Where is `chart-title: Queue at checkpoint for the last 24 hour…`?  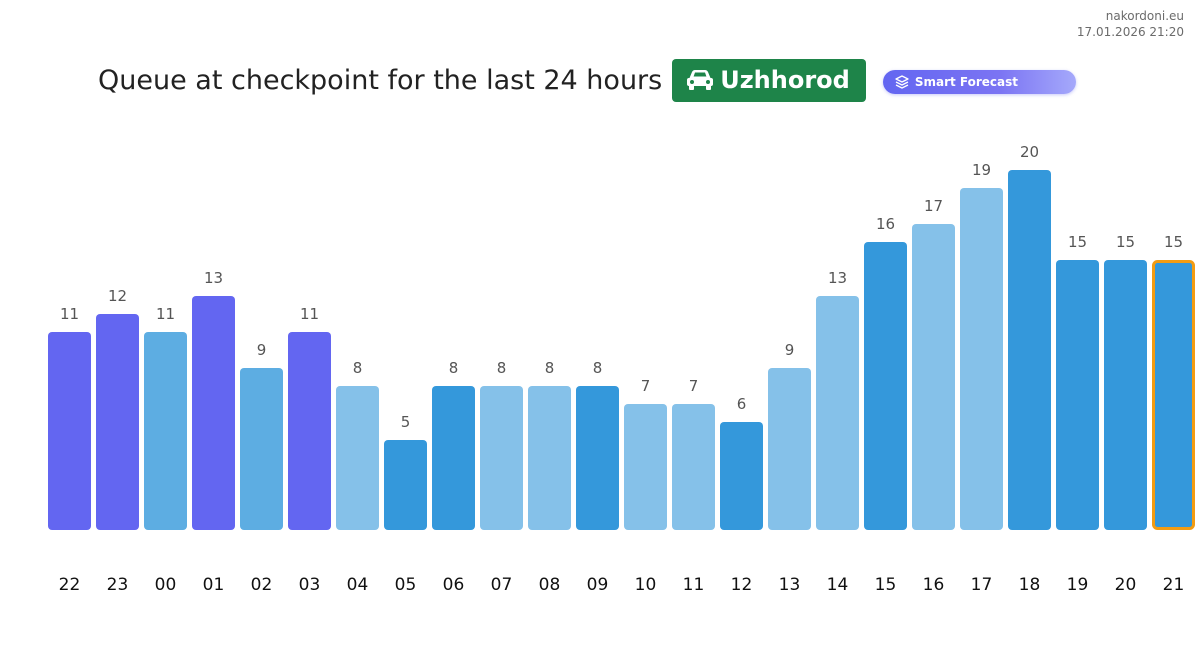
chart-title: Queue at checkpoint for the last 24 hour… is located at coordinates (380, 80).